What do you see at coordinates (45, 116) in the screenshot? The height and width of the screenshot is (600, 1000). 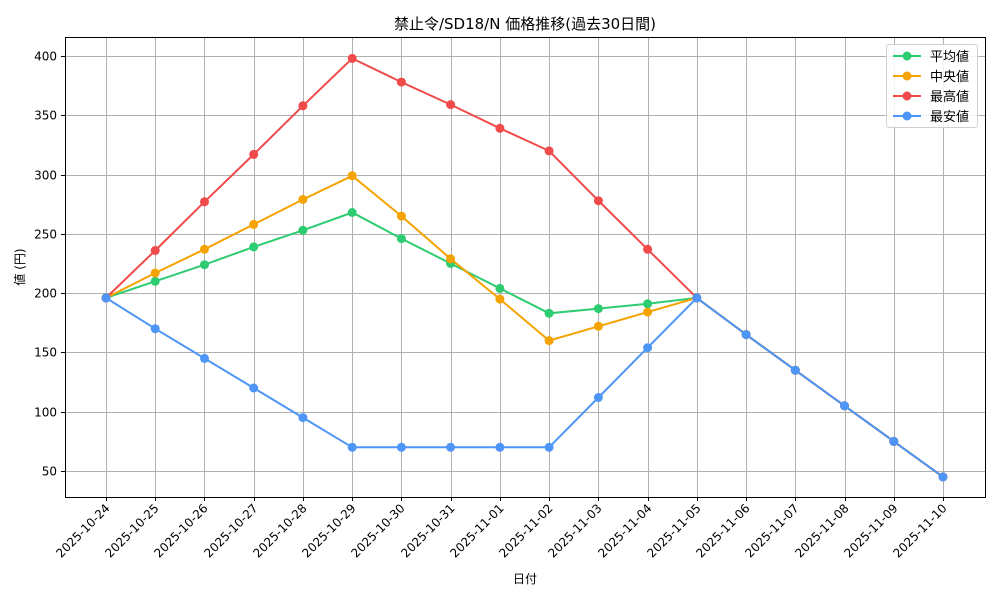 I see `y-tick-label: 350` at bounding box center [45, 116].